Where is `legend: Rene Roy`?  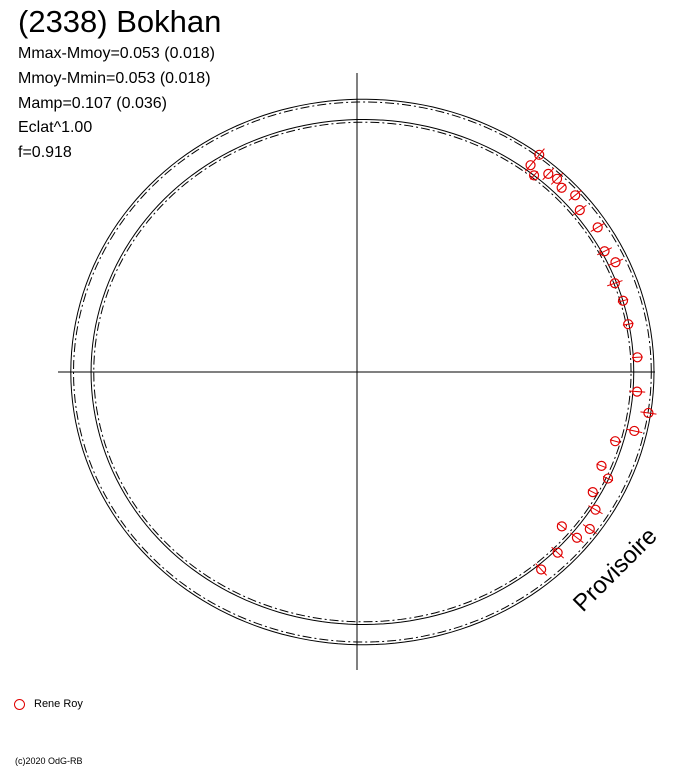 legend: Rene Roy is located at coordinates (48, 704).